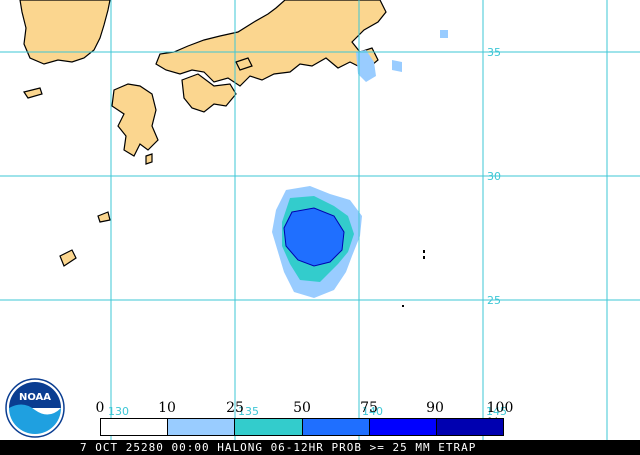  What do you see at coordinates (35, 408) in the screenshot?
I see `noaa-logo: NOAA` at bounding box center [35, 408].